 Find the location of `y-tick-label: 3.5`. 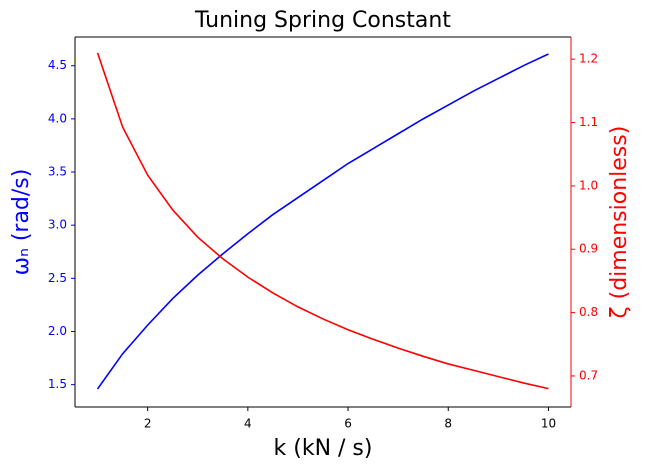

y-tick-label: 3.5 is located at coordinates (57, 172).